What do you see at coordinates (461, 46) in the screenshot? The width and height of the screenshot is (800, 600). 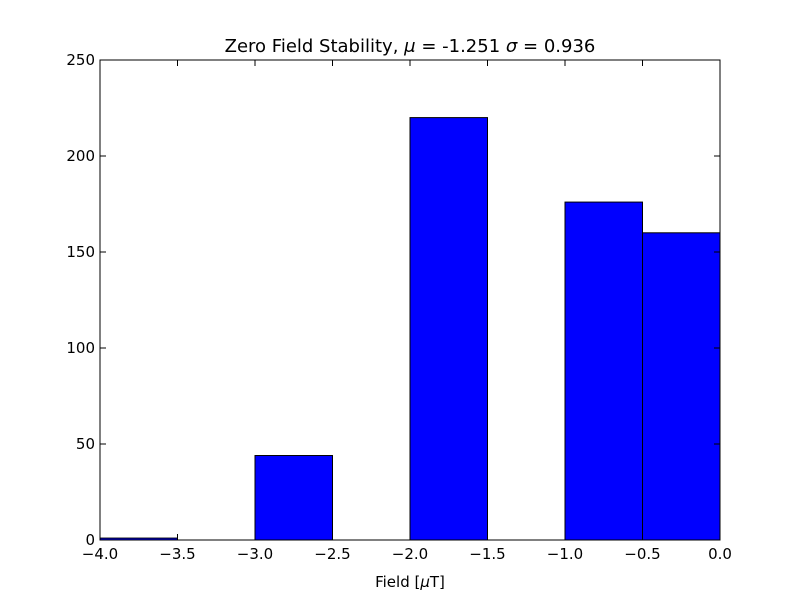 I see `chart-title-mu-value: = -1.251` at bounding box center [461, 46].